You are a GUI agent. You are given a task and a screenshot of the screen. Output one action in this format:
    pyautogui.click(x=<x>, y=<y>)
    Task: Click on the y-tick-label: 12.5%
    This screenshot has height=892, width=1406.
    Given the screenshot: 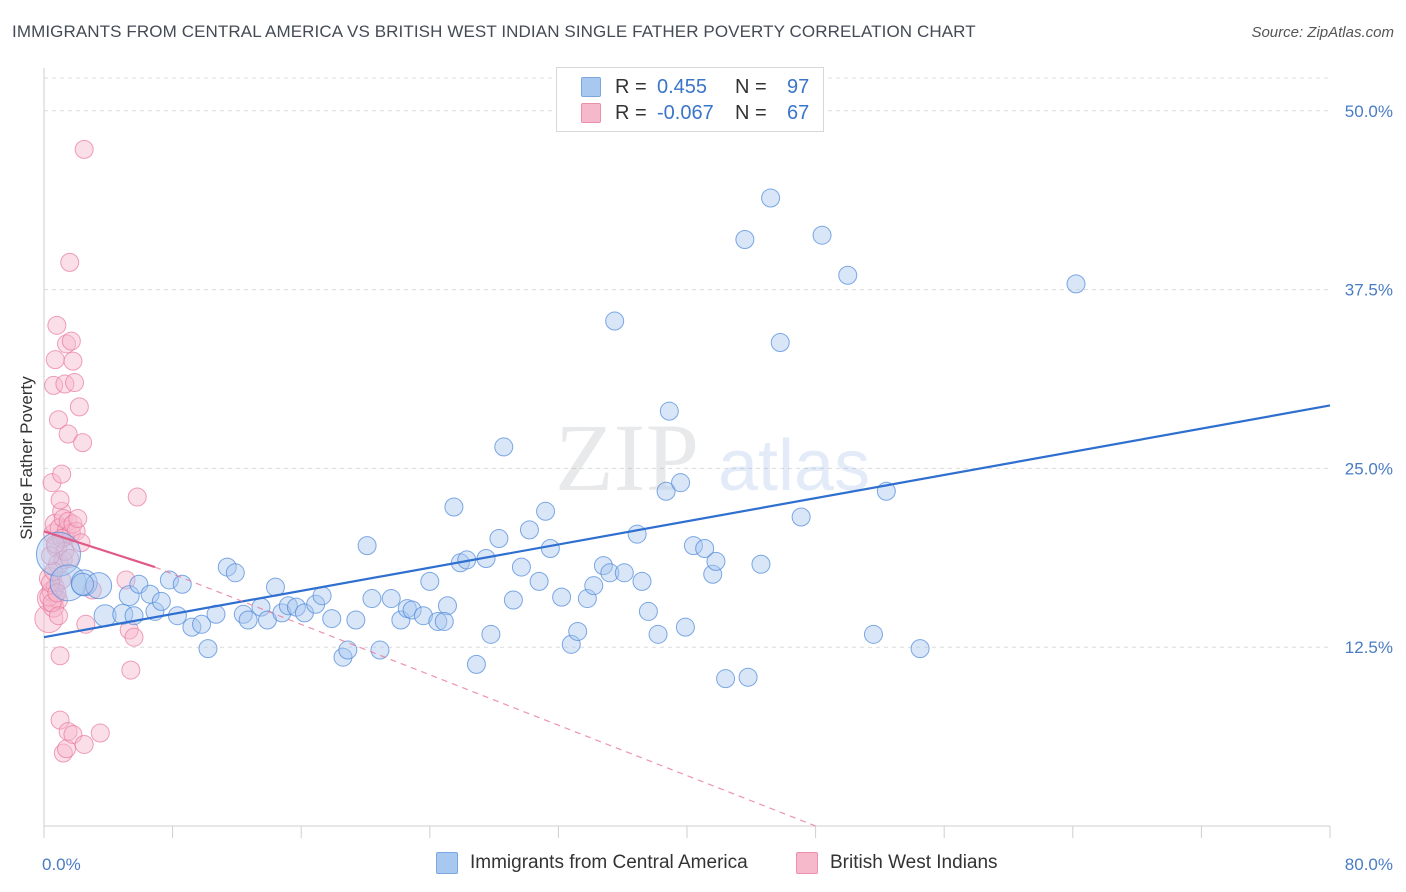 What is the action you would take?
    pyautogui.click(x=1369, y=647)
    